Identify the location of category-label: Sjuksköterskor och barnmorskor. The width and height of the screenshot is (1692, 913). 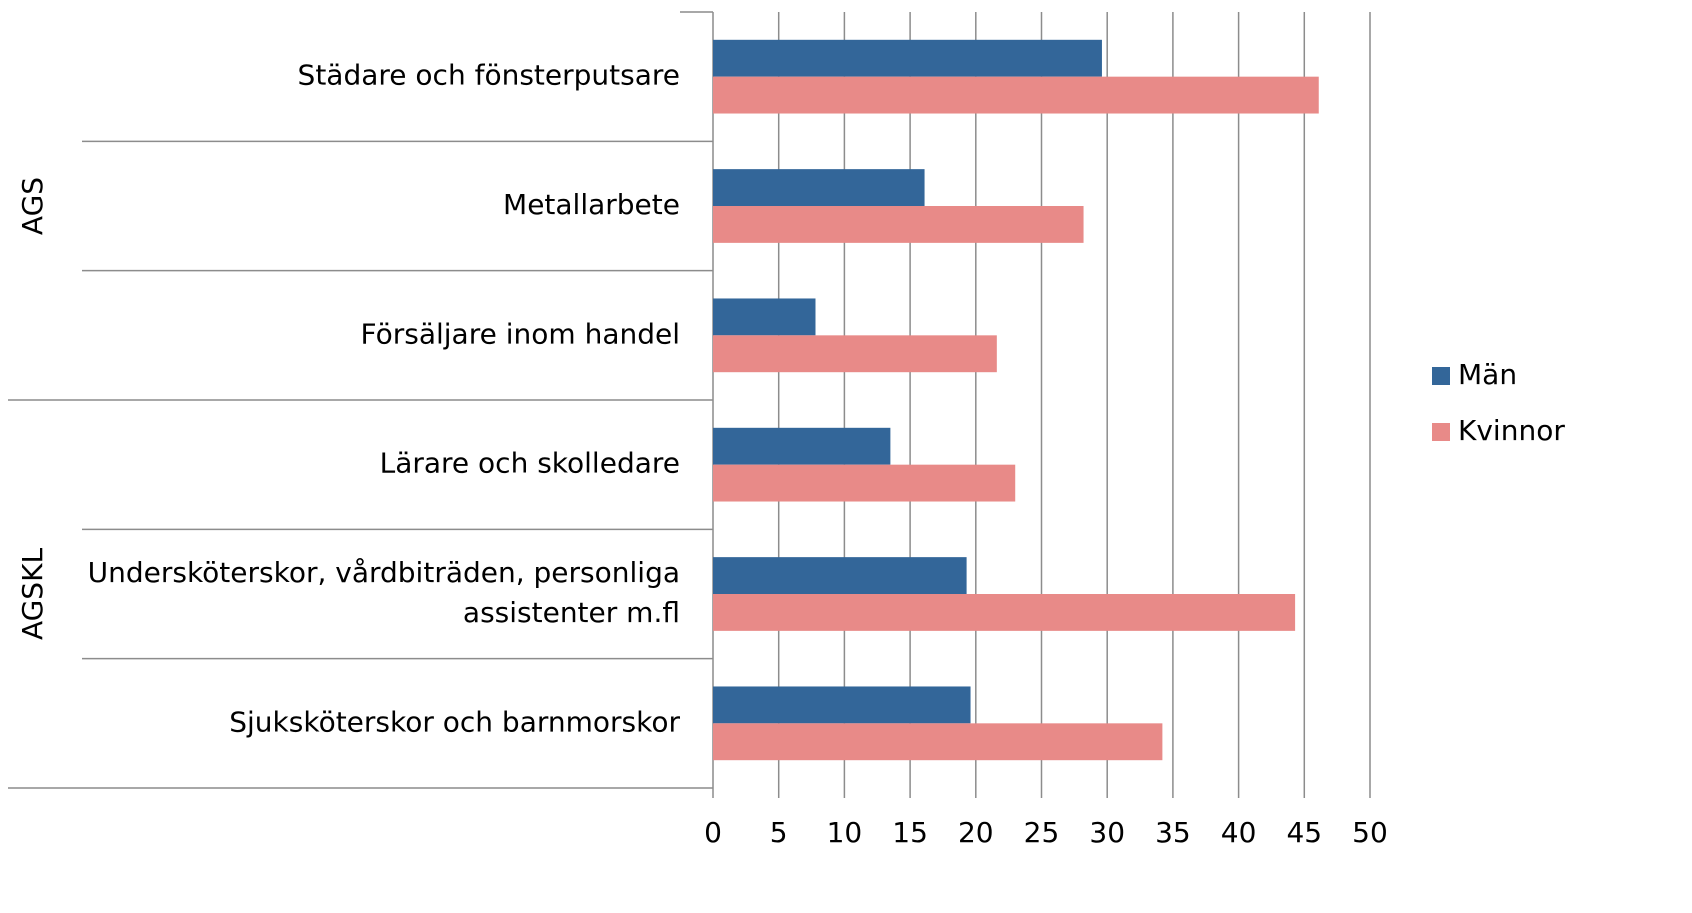
(454, 721).